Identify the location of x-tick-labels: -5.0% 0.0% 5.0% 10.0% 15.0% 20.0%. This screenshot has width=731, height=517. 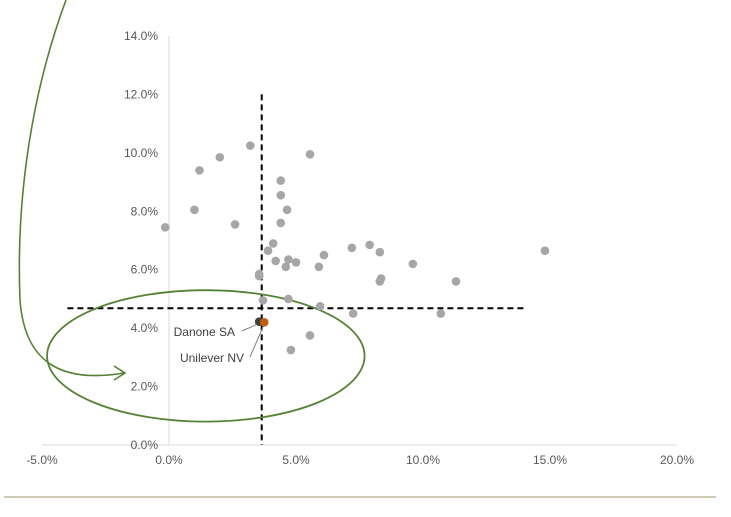
(360, 460).